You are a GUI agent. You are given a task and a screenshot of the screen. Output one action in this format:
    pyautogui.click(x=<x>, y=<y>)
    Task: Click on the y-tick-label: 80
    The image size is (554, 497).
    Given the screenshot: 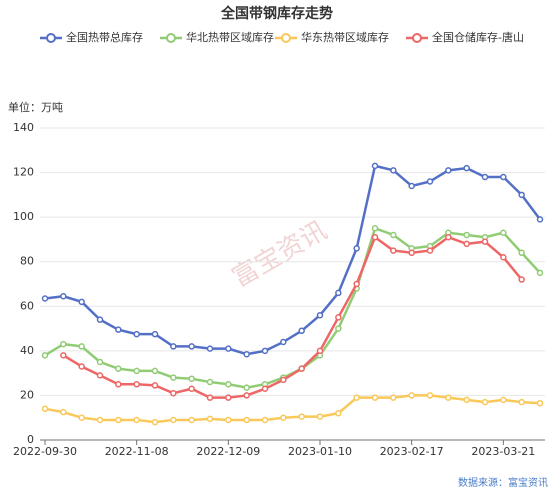 What is the action you would take?
    pyautogui.click(x=27, y=261)
    